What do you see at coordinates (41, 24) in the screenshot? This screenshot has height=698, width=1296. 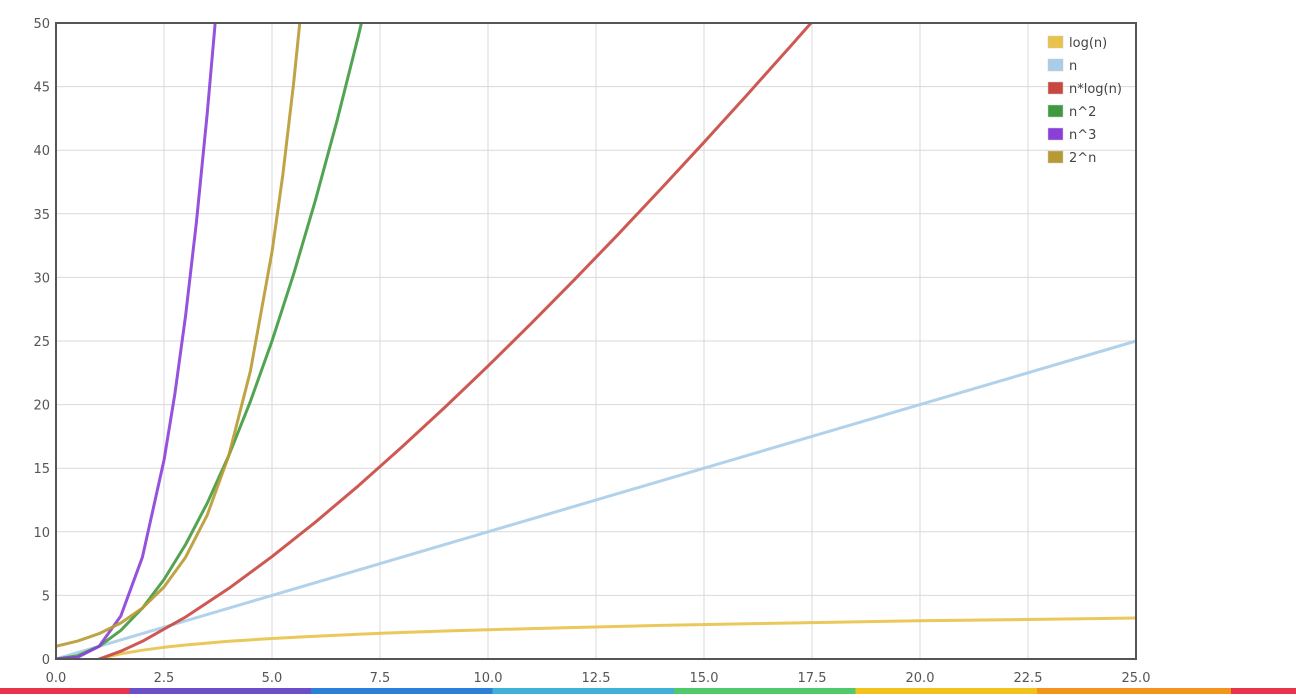 I see `y-tick-label: 50` at bounding box center [41, 24].